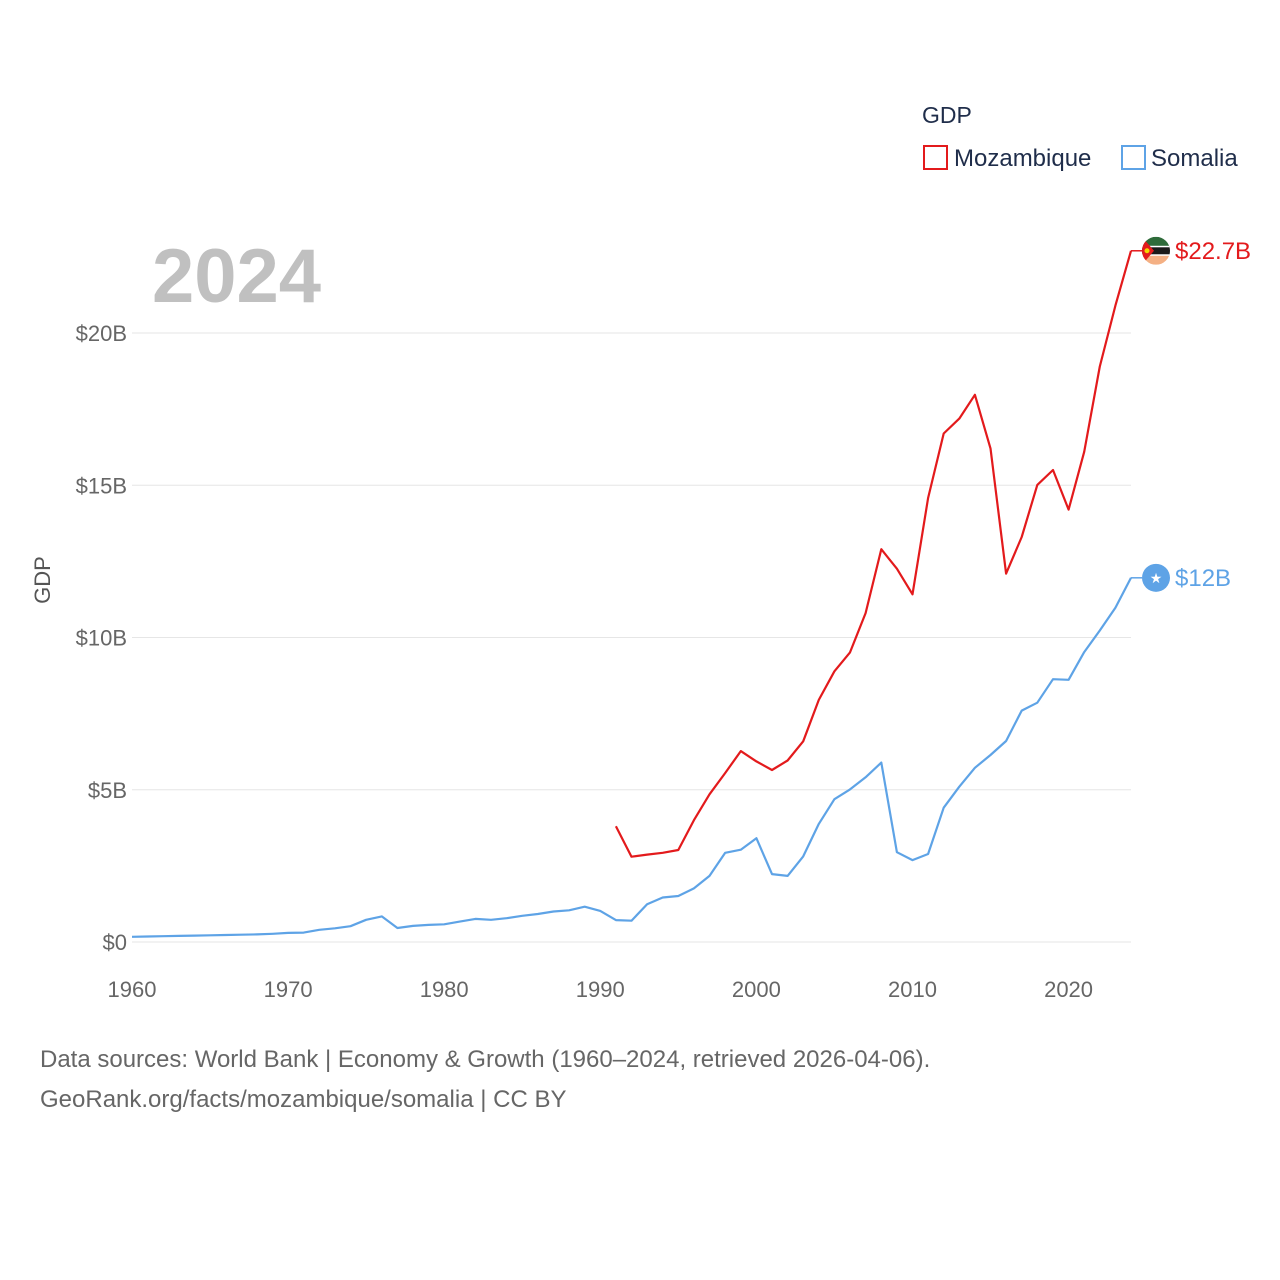 The width and height of the screenshot is (1280, 1280). Describe the element at coordinates (1156, 250) in the screenshot. I see `mozambique-flag-icon` at that location.